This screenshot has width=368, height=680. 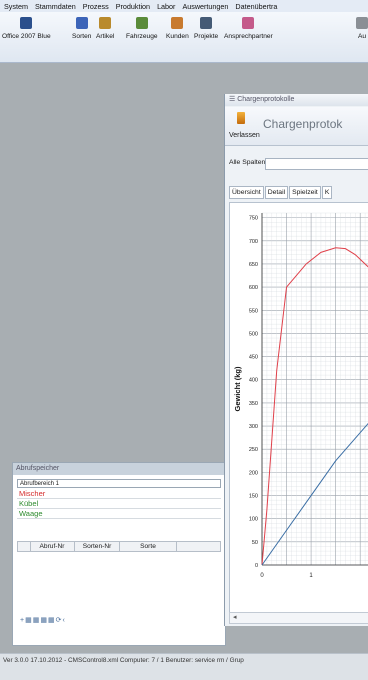 What do you see at coordinates (276, 192) in the screenshot?
I see `tab-detail: Detail` at bounding box center [276, 192].